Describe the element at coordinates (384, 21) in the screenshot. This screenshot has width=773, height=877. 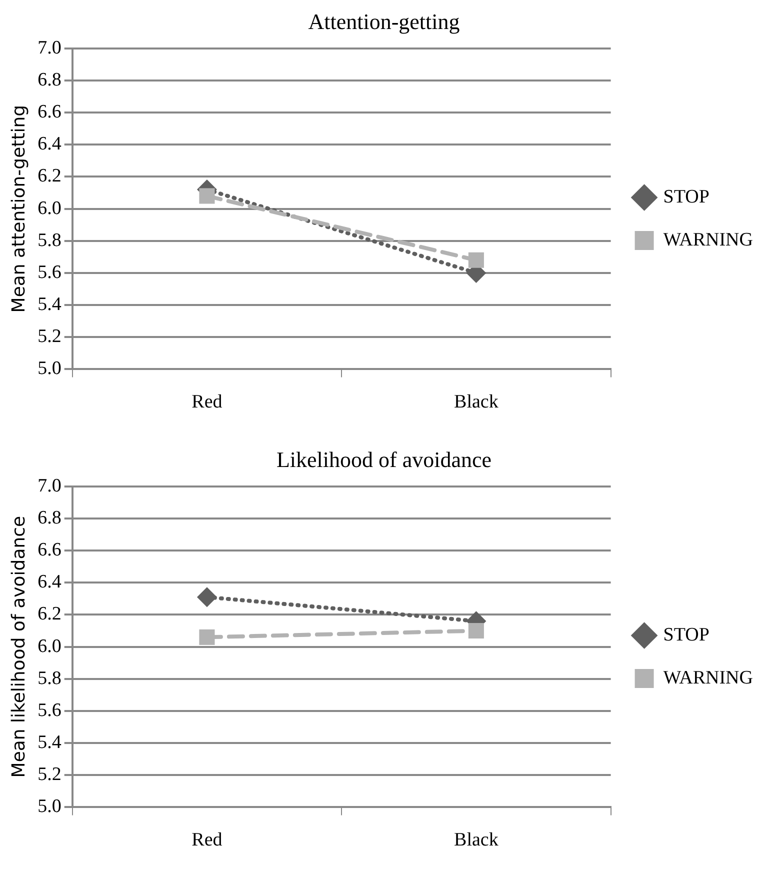
I see `chart-title: Attention-getting` at that location.